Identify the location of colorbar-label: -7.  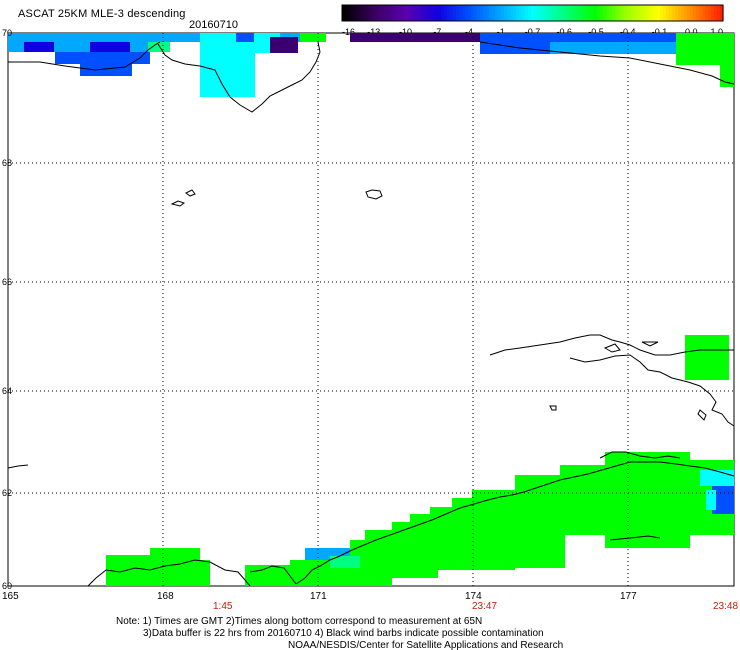
(437, 32).